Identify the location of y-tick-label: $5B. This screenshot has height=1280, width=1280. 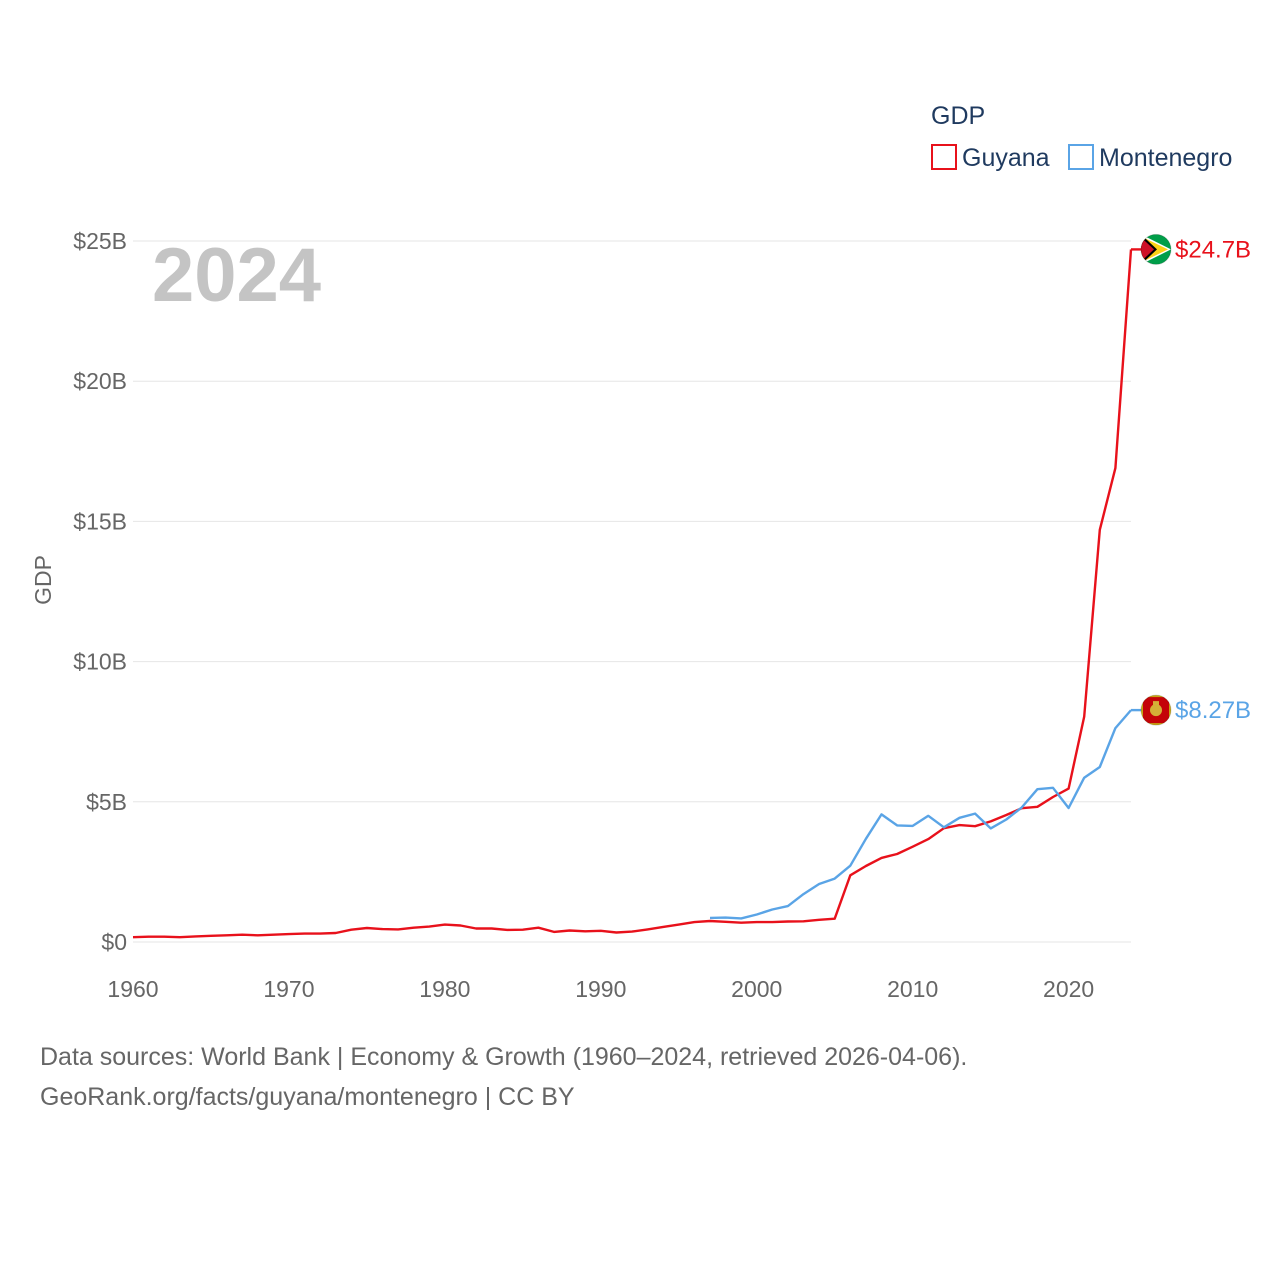
(106, 802).